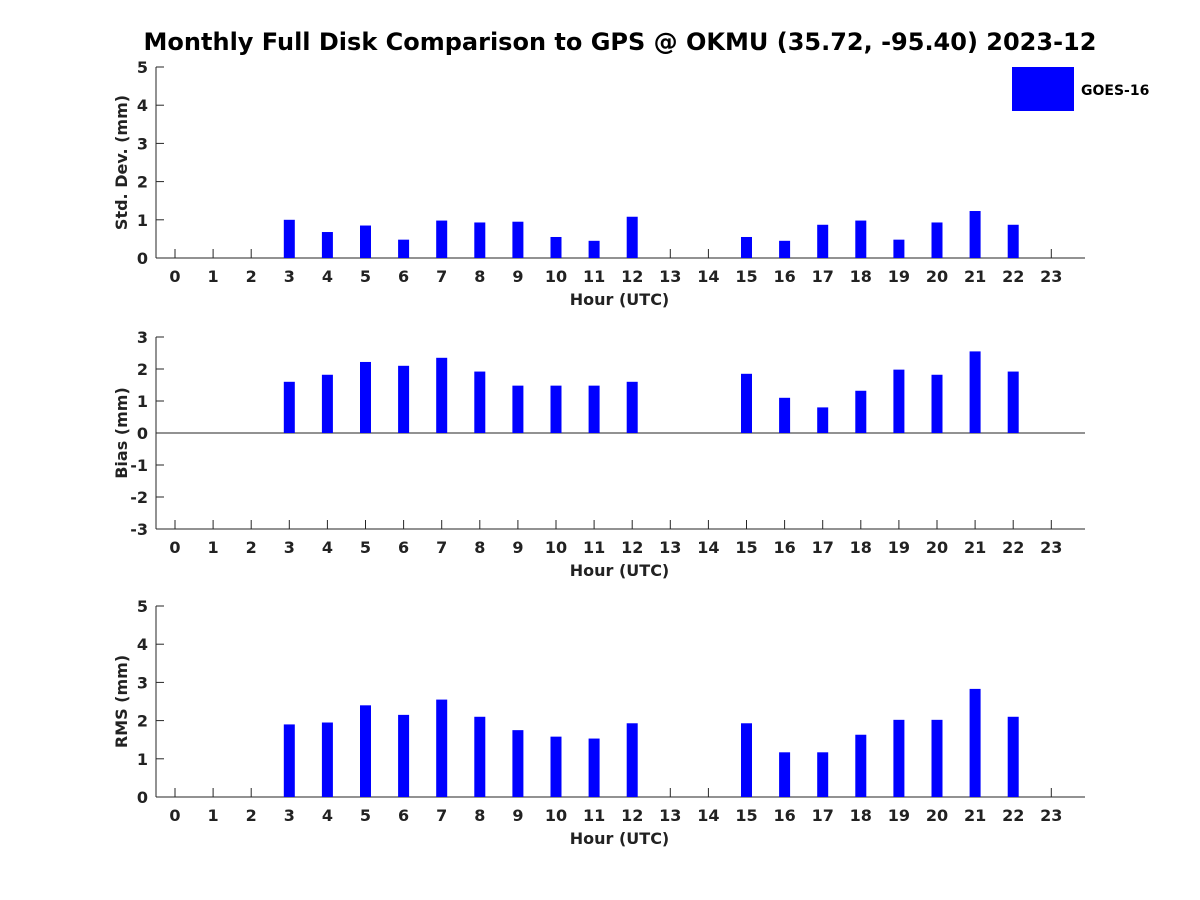  I want to click on y-tick-label: -2, so click(139, 497).